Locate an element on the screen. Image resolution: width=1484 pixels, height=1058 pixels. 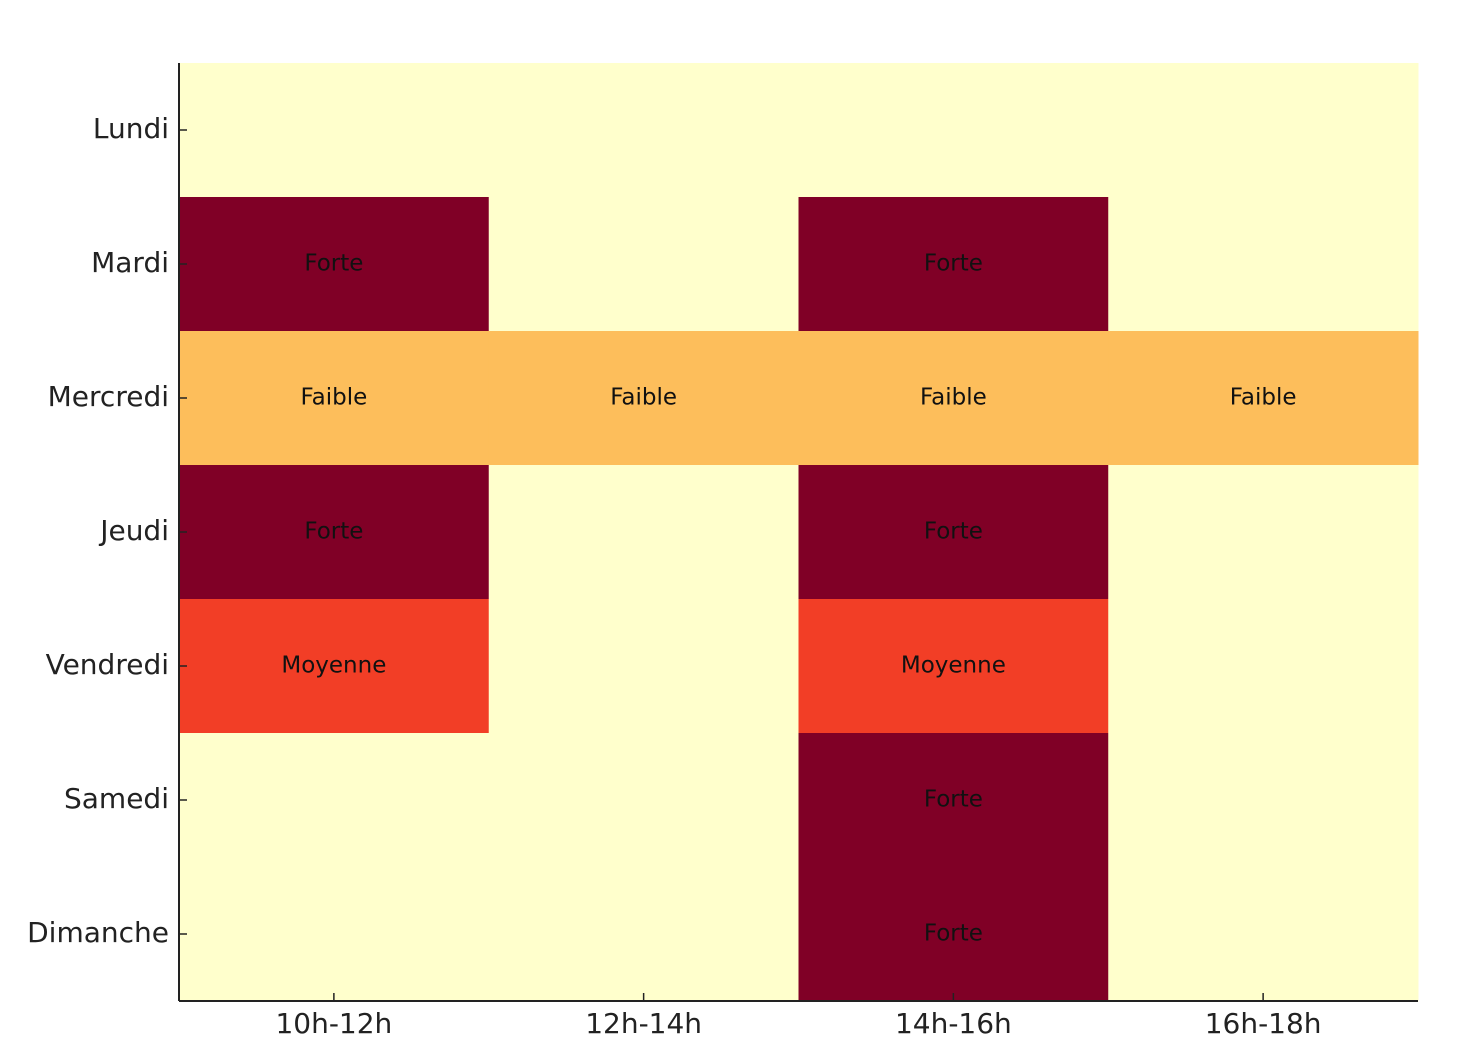
y-tick-label: Jeudi is located at coordinates (133, 530).